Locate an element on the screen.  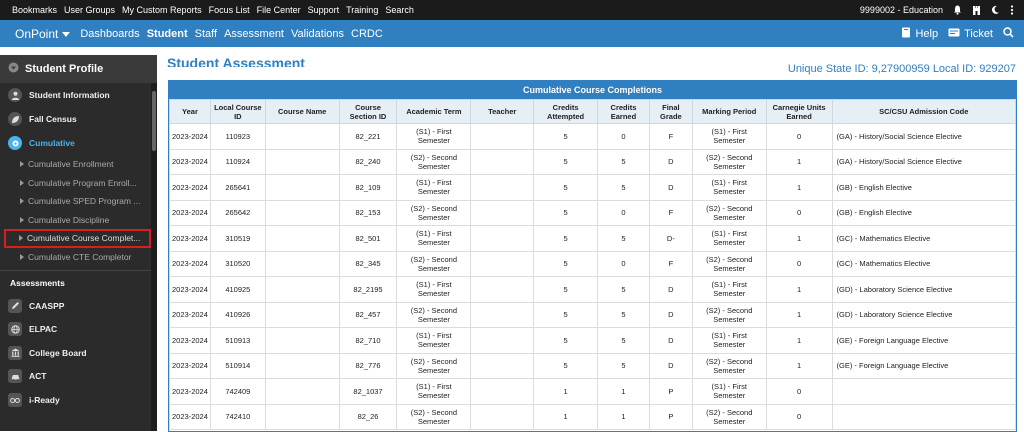
district-label: 9999002 - Education is located at coordinates (901, 10).